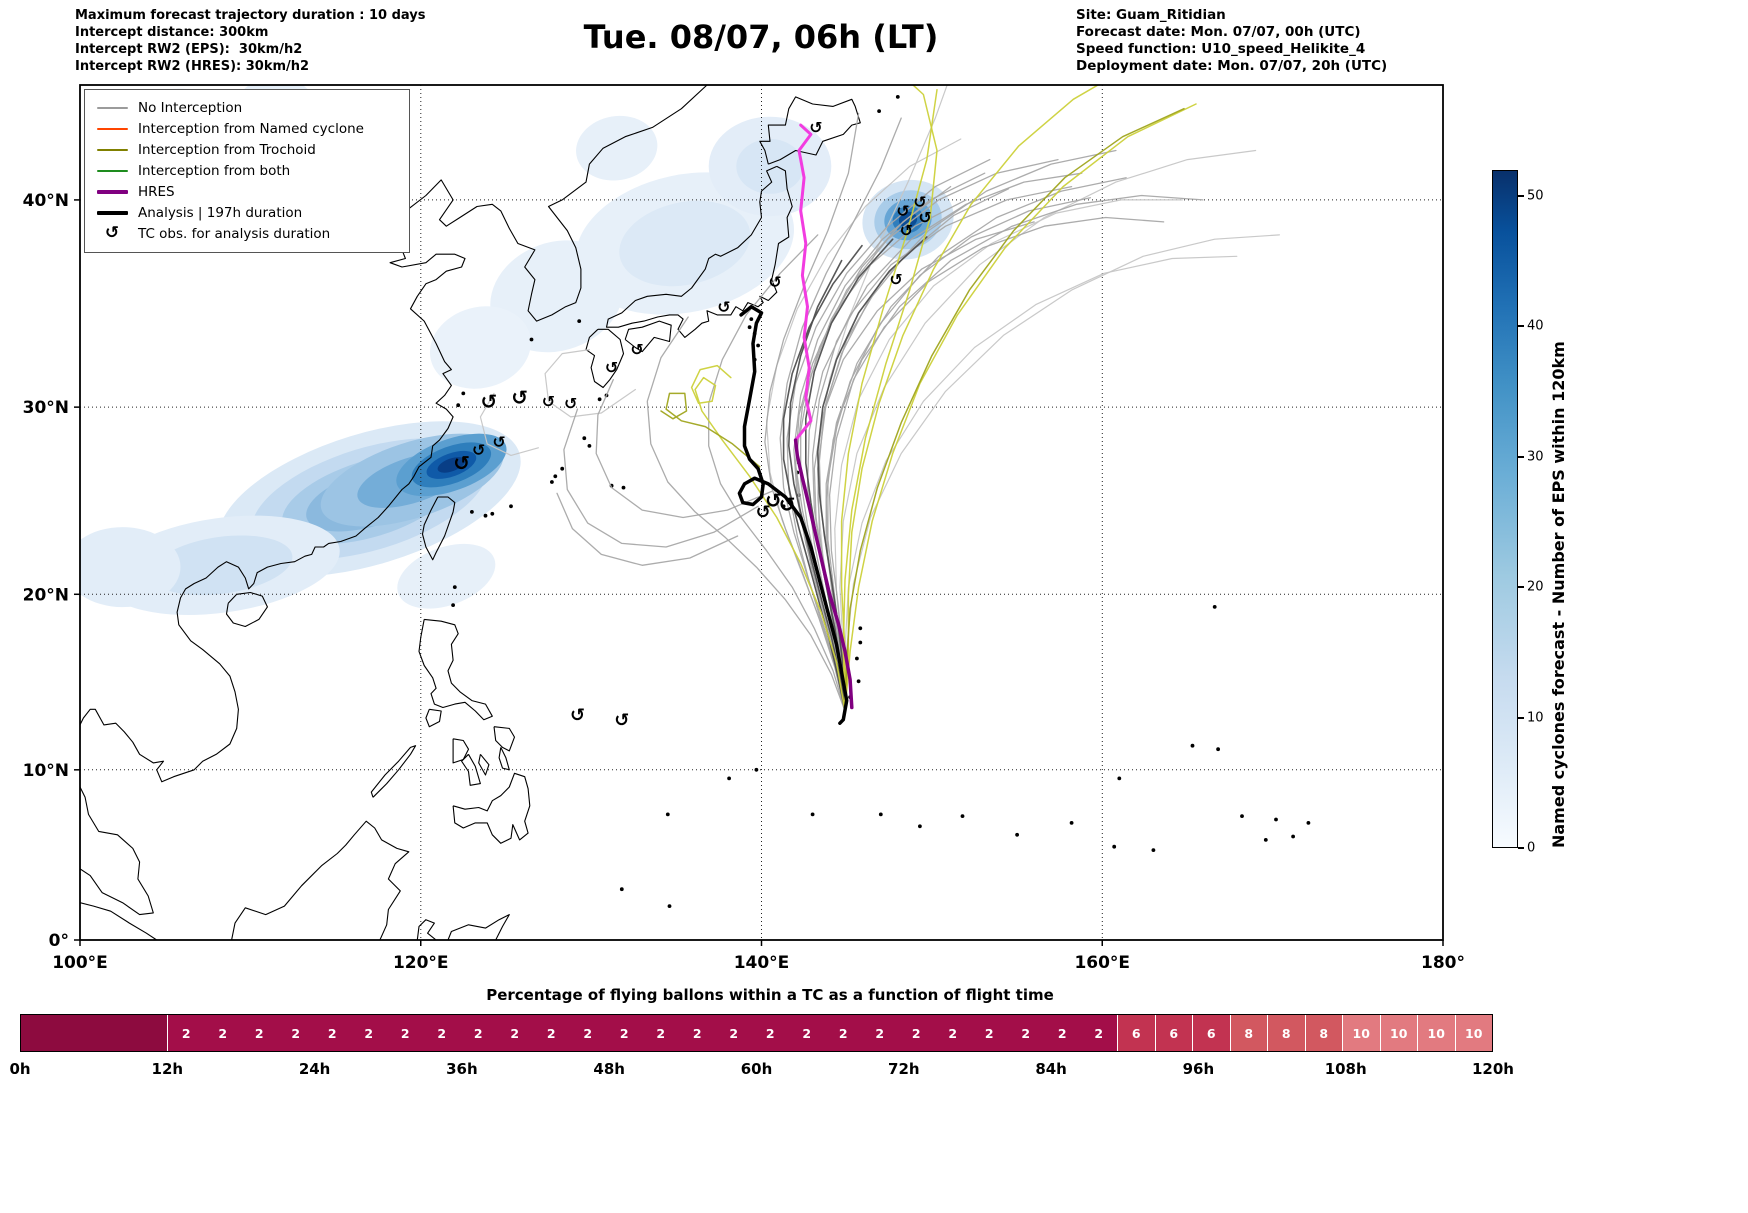  What do you see at coordinates (793, 514) in the screenshot?
I see `analysis-track` at bounding box center [793, 514].